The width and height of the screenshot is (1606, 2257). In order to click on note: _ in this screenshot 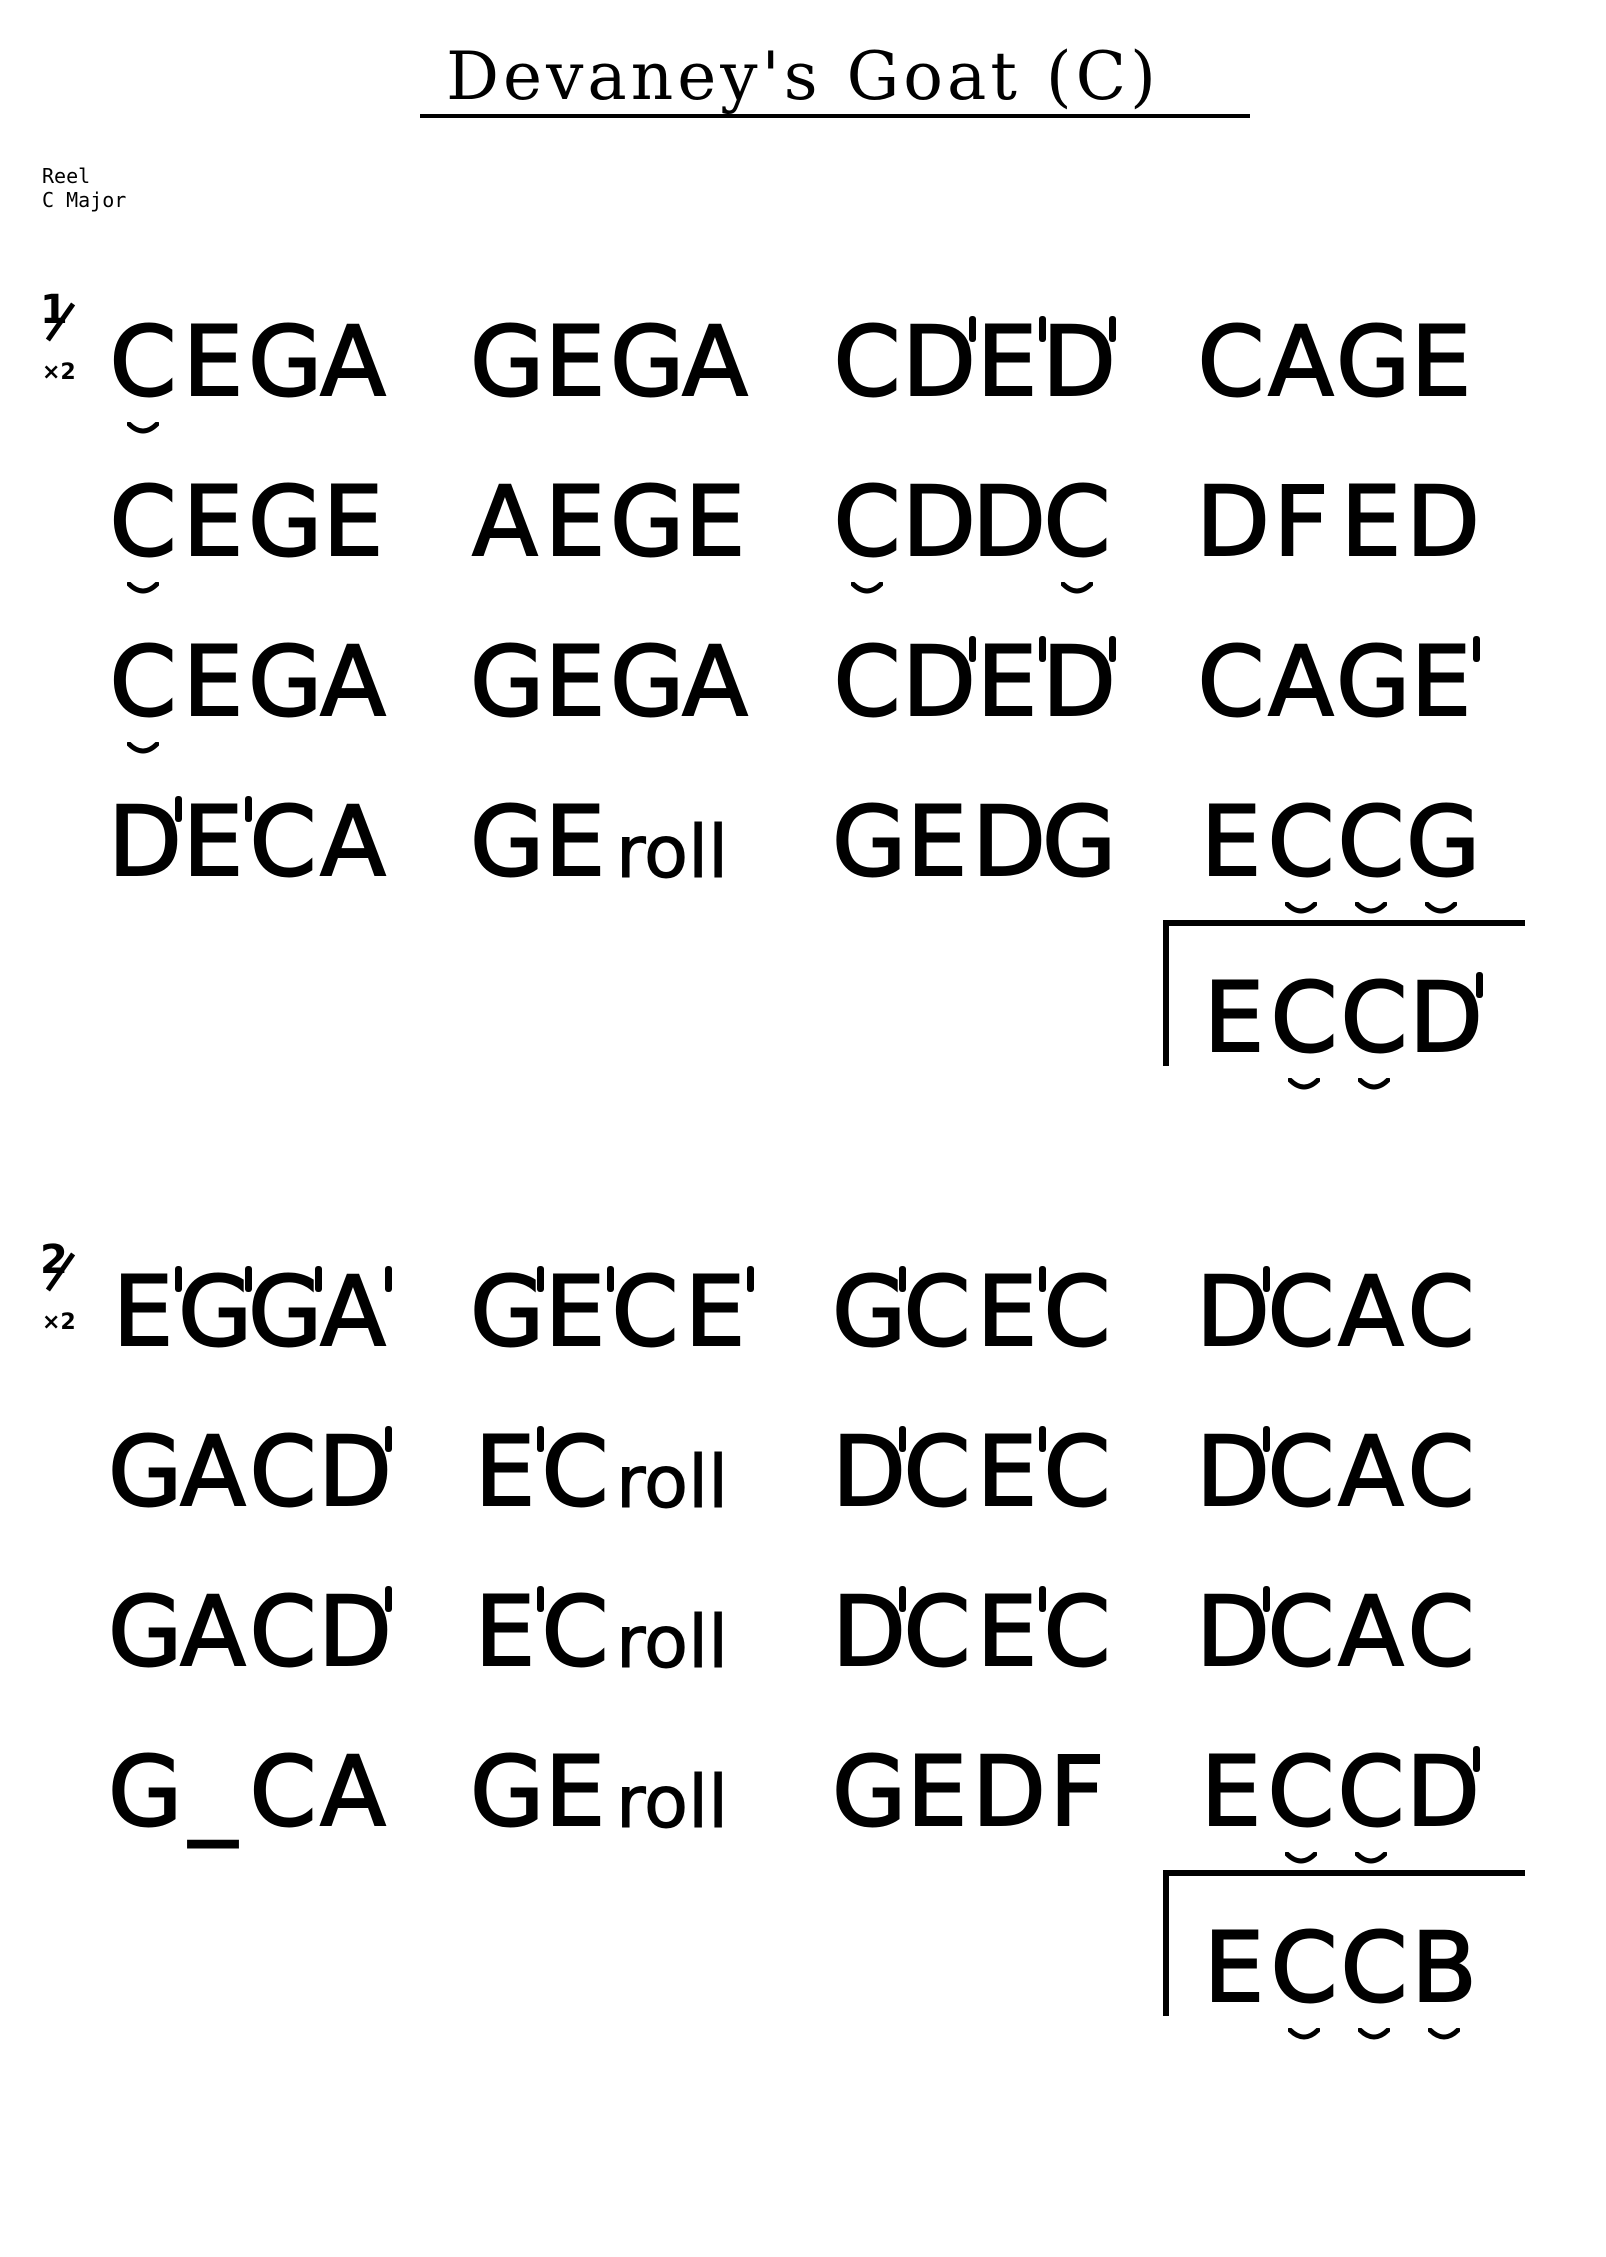, I will do `click(213, 1792)`.